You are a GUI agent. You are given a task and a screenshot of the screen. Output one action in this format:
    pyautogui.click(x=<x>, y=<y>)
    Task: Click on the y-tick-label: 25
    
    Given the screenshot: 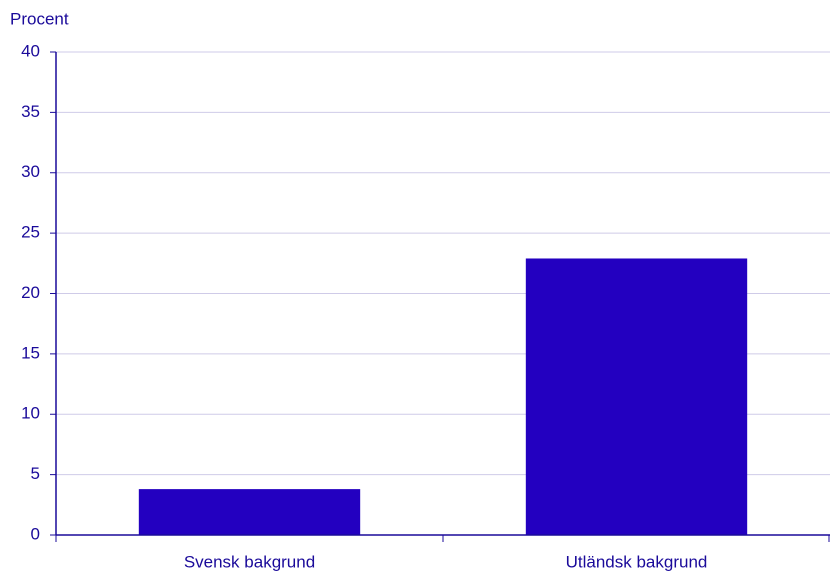 What is the action you would take?
    pyautogui.click(x=30, y=232)
    